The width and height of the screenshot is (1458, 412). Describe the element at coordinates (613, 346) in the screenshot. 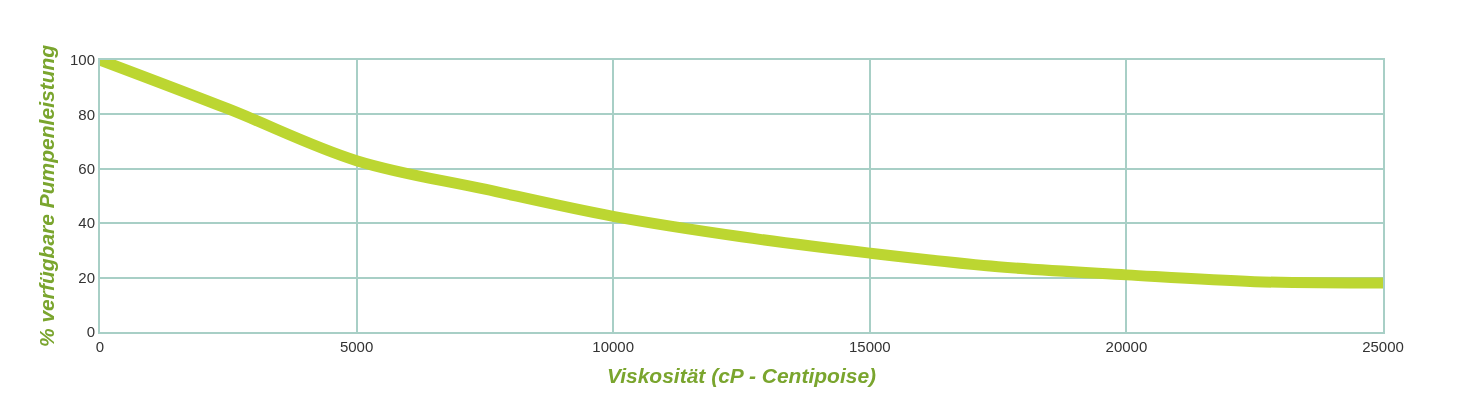

I see `x-tick-label: 10000` at that location.